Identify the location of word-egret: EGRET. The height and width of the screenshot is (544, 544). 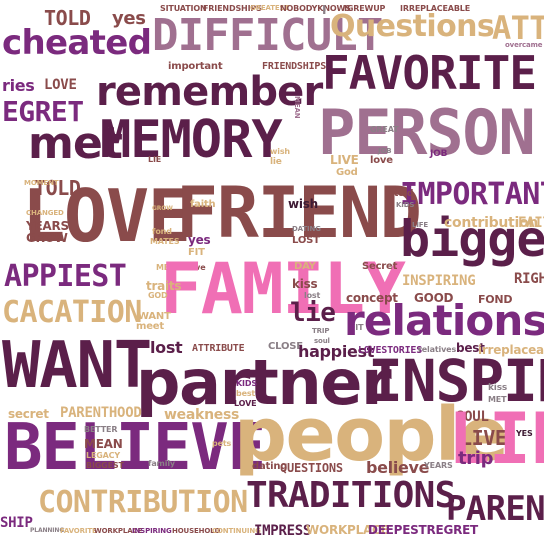
(43, 111).